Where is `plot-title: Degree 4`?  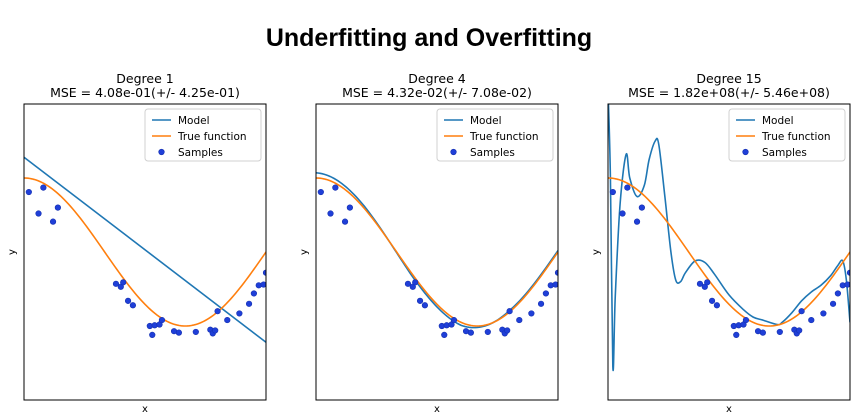
plot-title: Degree 4 is located at coordinates (436, 78).